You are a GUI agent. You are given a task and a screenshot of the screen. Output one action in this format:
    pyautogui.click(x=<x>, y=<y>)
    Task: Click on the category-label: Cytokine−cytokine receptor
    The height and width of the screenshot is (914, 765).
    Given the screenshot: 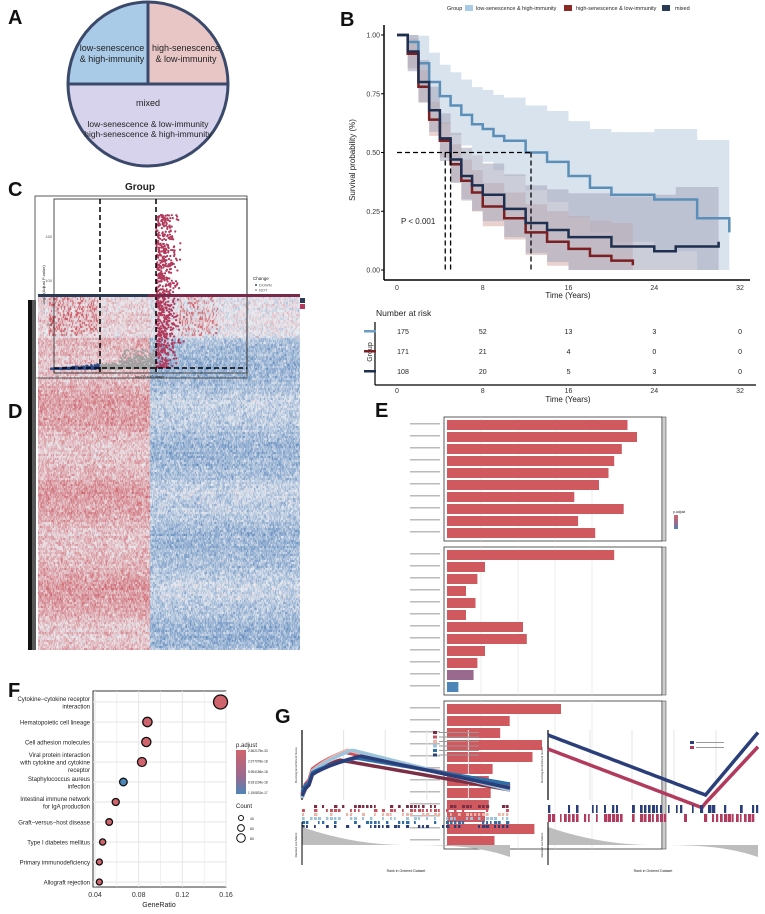 What is the action you would take?
    pyautogui.click(x=53, y=700)
    